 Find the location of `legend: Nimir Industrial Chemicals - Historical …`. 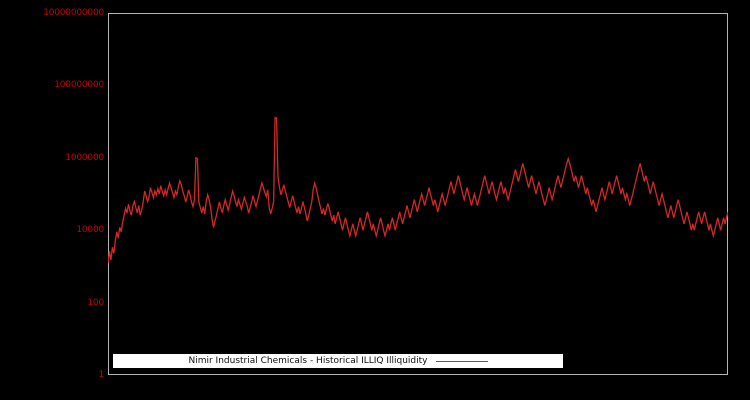

legend: Nimir Industrial Chemicals - Historical … is located at coordinates (338, 361).